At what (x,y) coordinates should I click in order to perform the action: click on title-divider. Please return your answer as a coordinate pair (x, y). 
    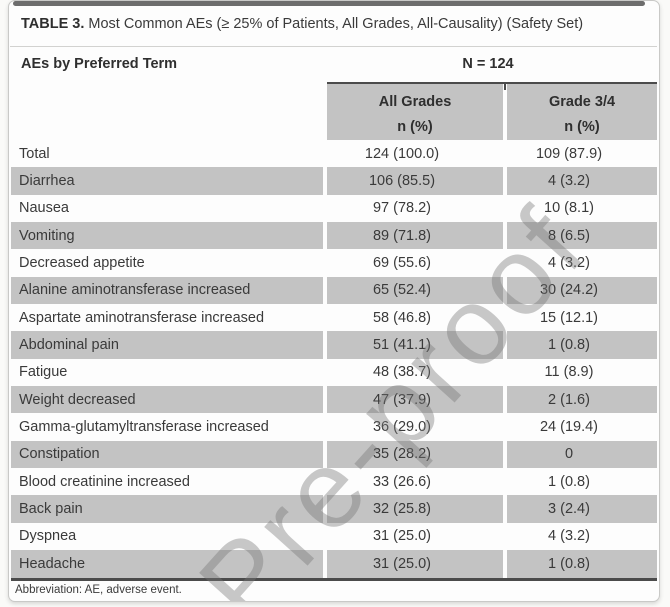
    Looking at the image, I should click on (333, 46).